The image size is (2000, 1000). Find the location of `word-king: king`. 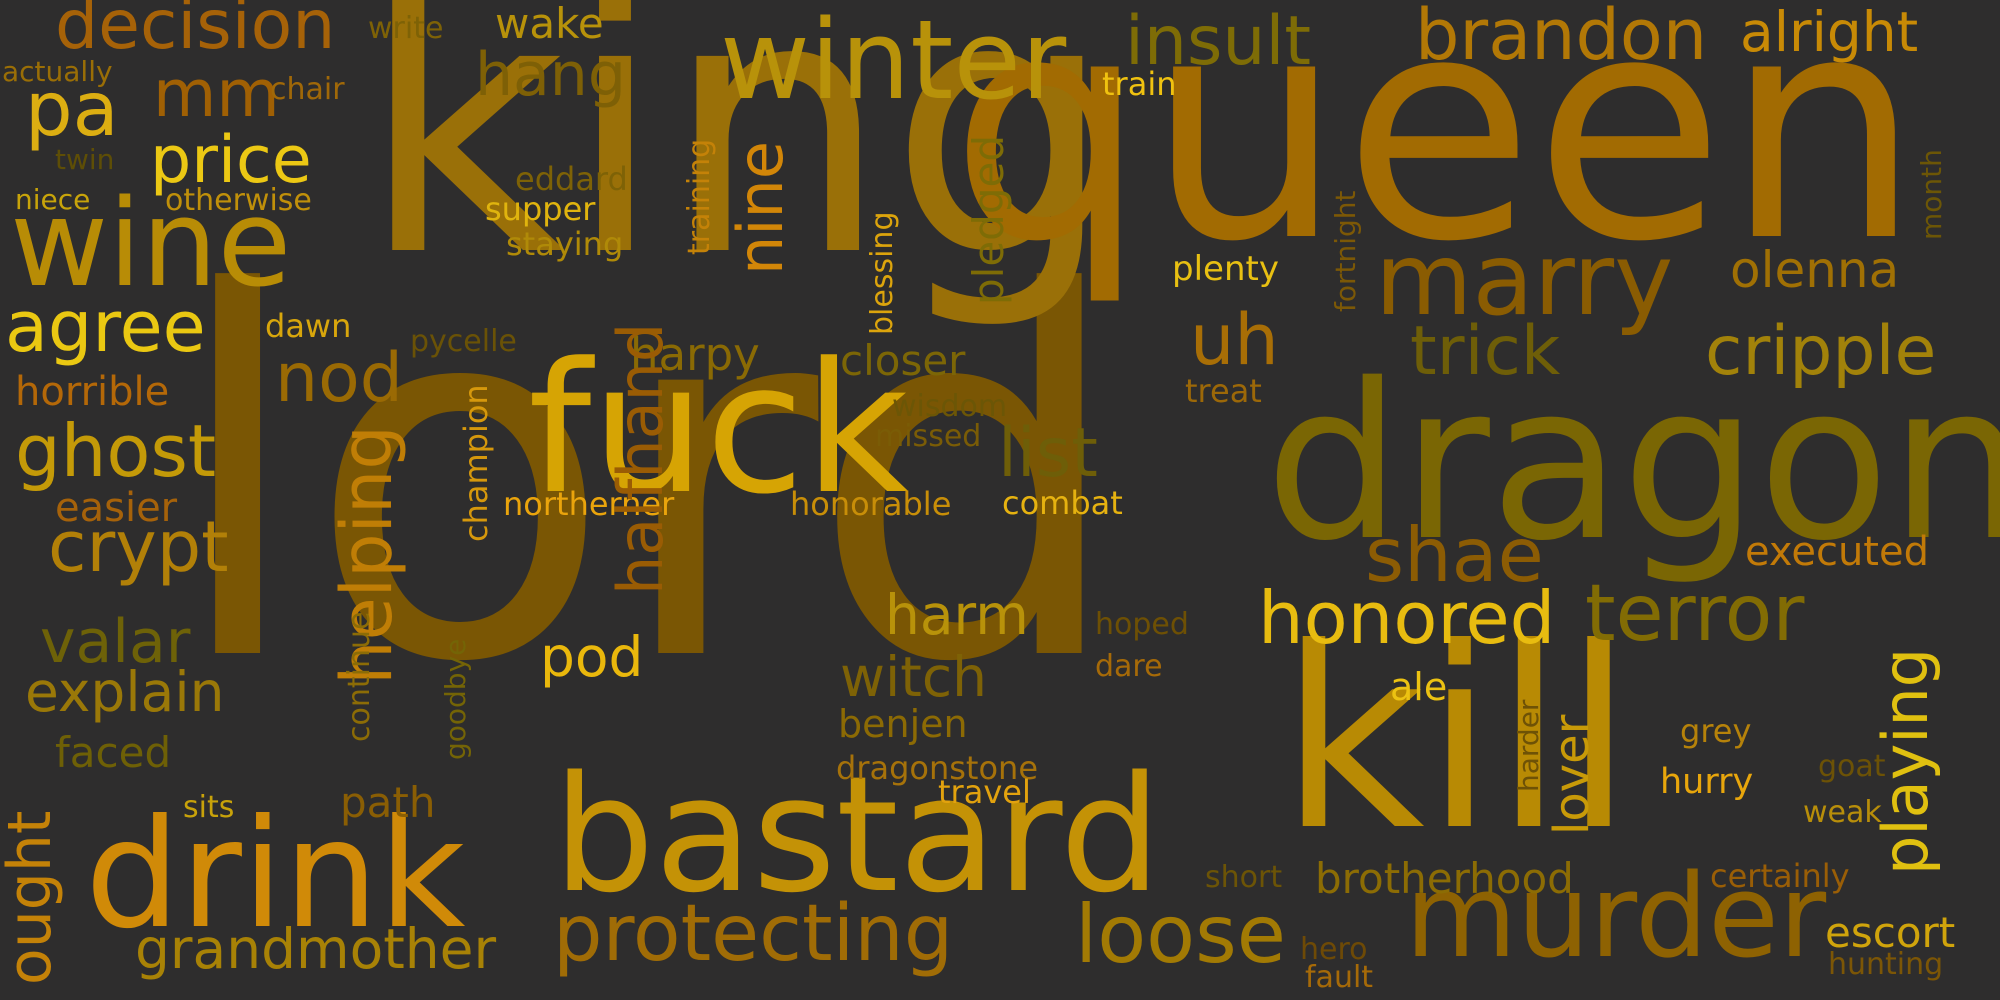

word-king: king is located at coordinates (737, 167).